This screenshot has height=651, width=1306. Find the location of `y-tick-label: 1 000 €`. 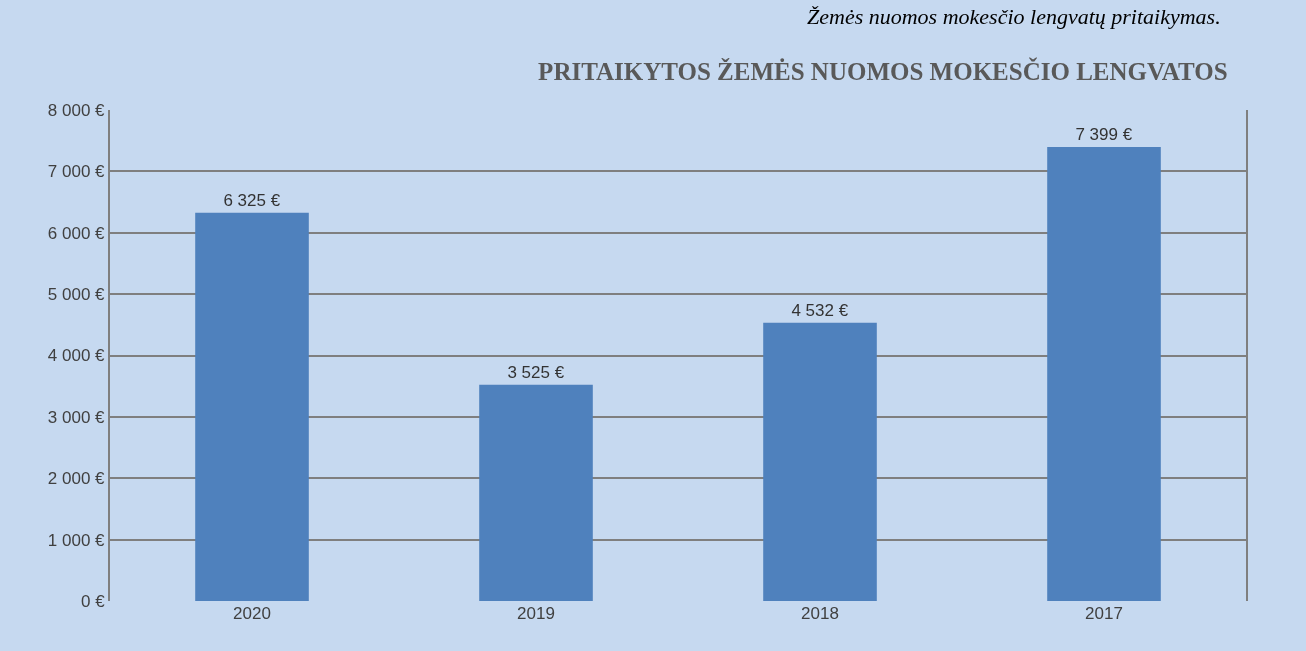

y-tick-label: 1 000 € is located at coordinates (76, 540).